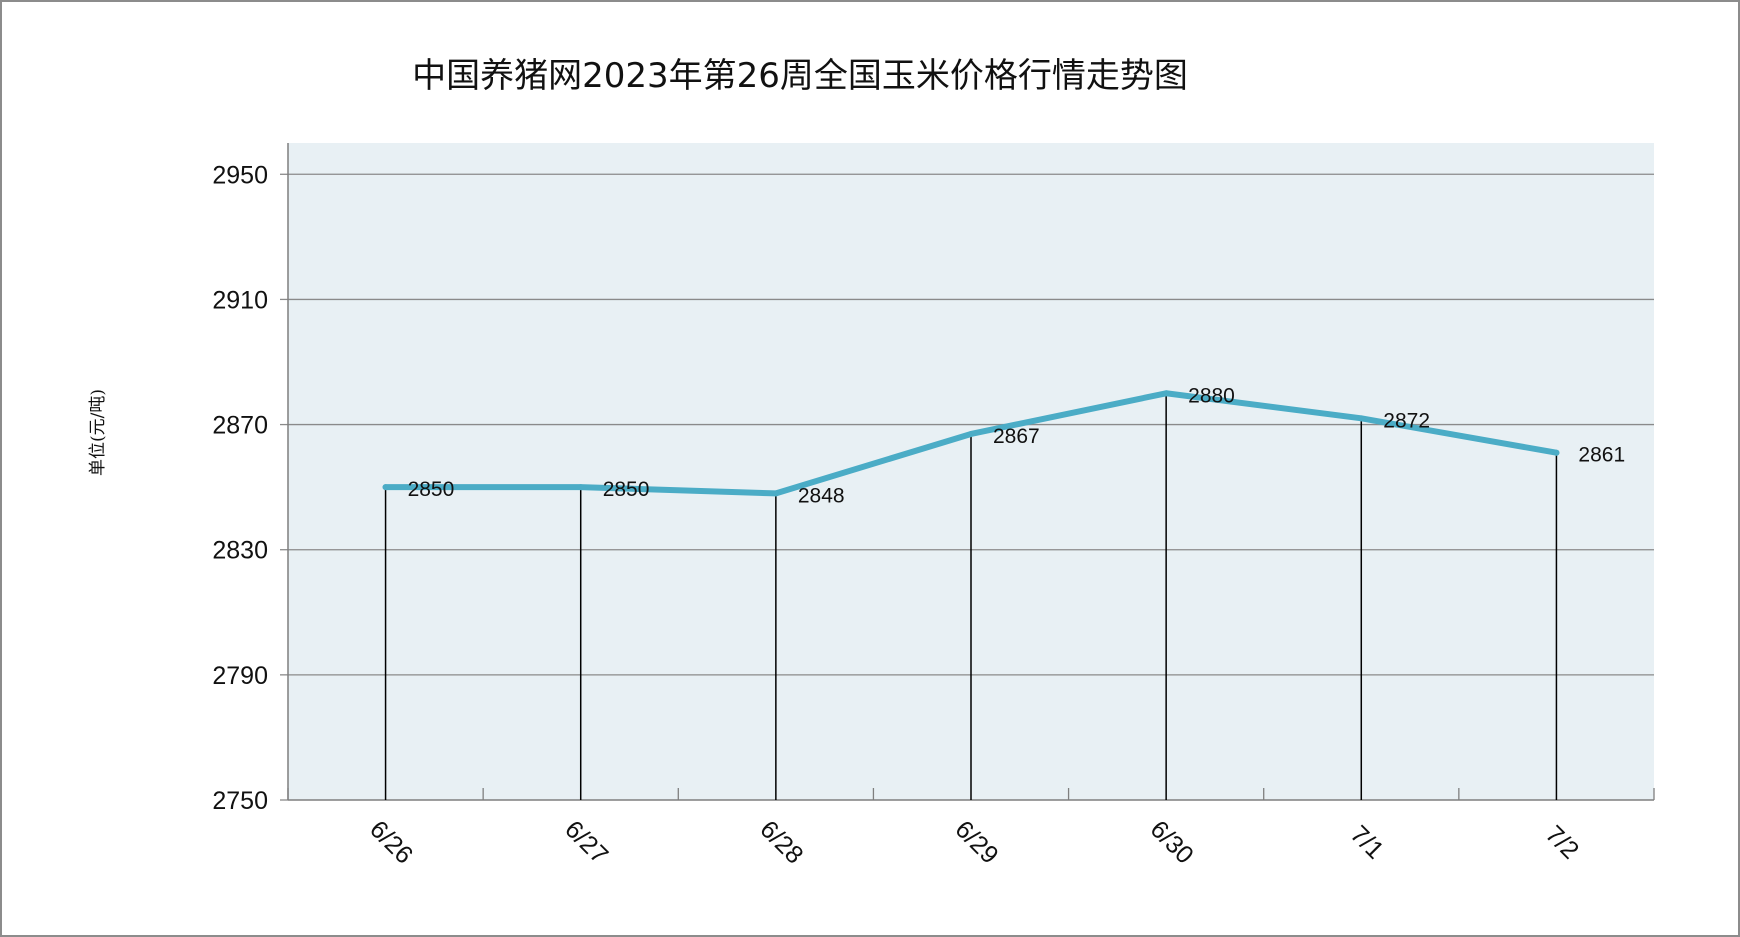 This screenshot has width=1740, height=937. Describe the element at coordinates (240, 426) in the screenshot. I see `y-tick-label: 2870` at that location.